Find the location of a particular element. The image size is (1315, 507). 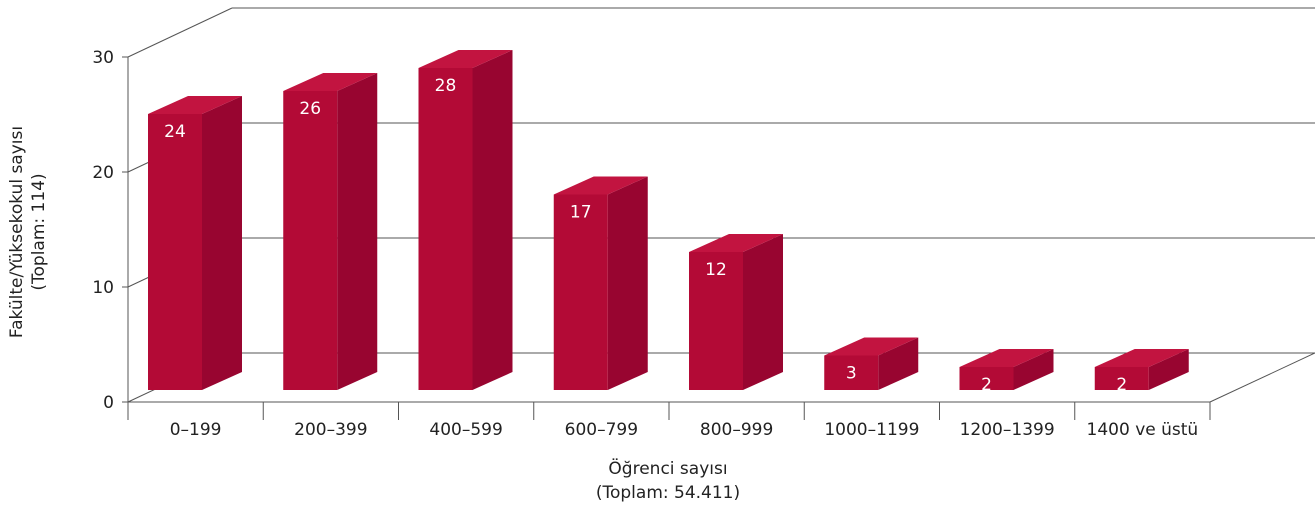

y-tick-label-0: 0 is located at coordinates (108, 403).